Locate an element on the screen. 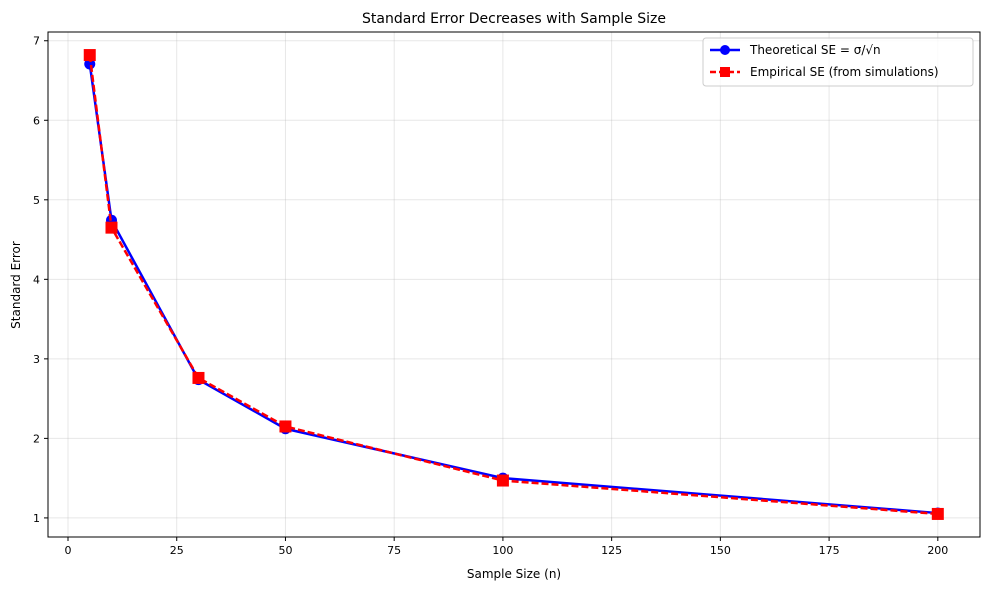 This screenshot has height=590, width=989. y-axis-label: Standard Error is located at coordinates (16, 285).